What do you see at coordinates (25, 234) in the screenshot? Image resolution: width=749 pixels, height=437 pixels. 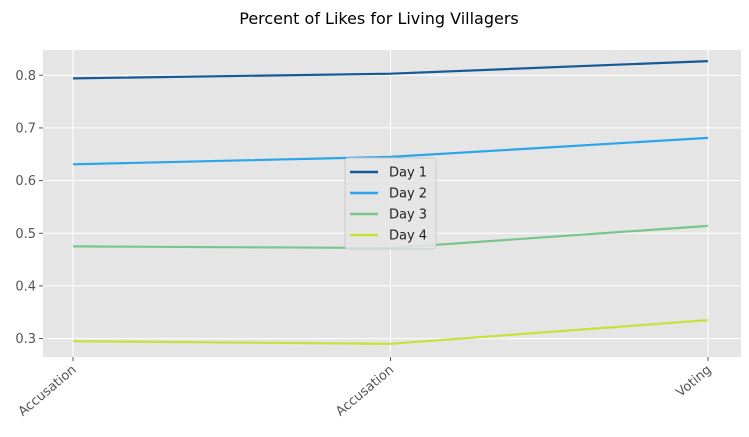 I see `y-tick-label: 0.5` at bounding box center [25, 234].